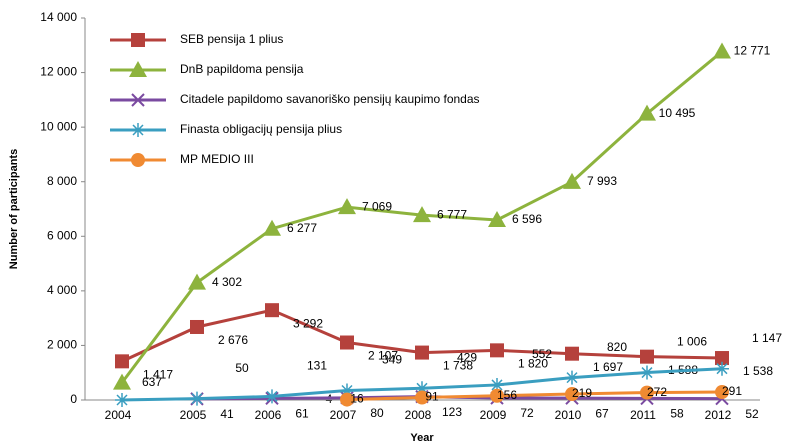 The image size is (786, 448). What do you see at coordinates (542, 354) in the screenshot?
I see `data-label: 552` at bounding box center [542, 354].